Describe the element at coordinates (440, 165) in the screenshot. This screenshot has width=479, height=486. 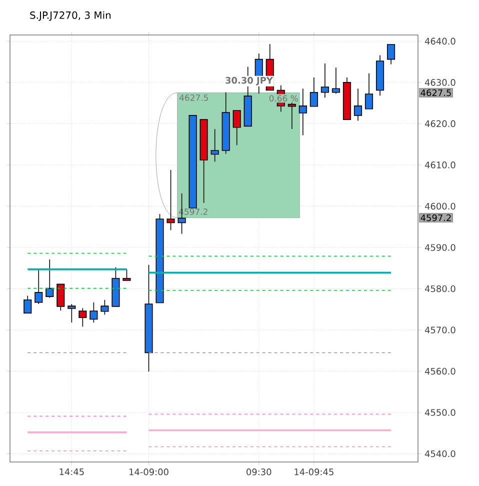
I see `y-tick-label: 4610.0` at that location.